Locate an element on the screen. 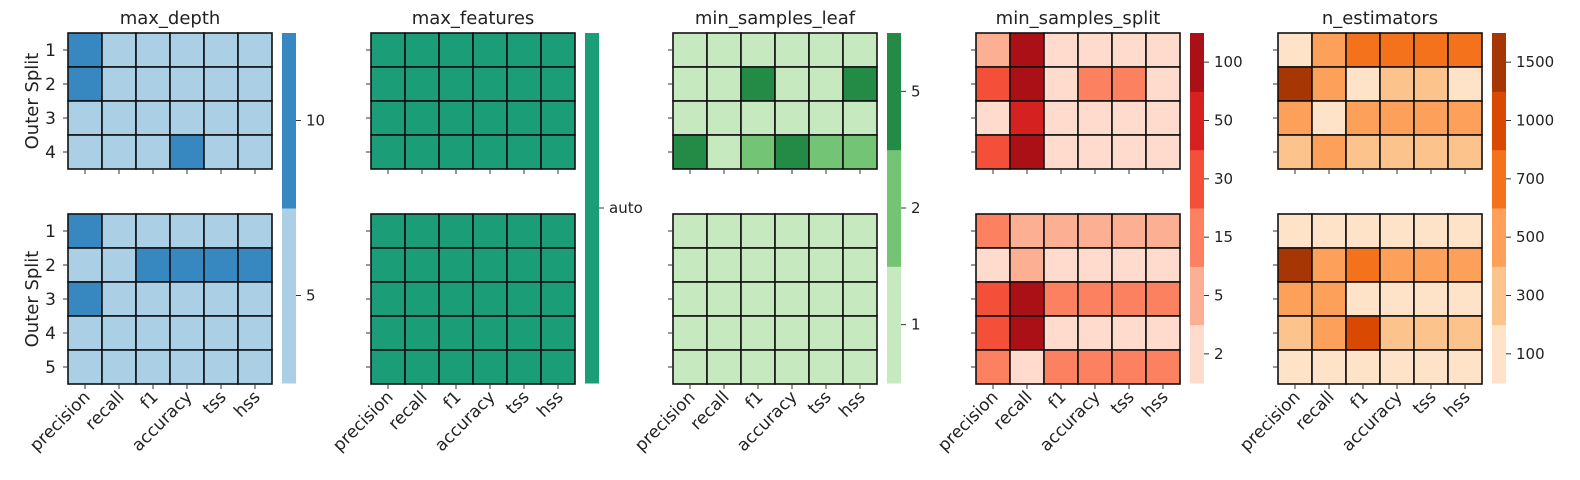 The width and height of the screenshot is (1580, 480). heatmap-panel is located at coordinates (1090, 210).